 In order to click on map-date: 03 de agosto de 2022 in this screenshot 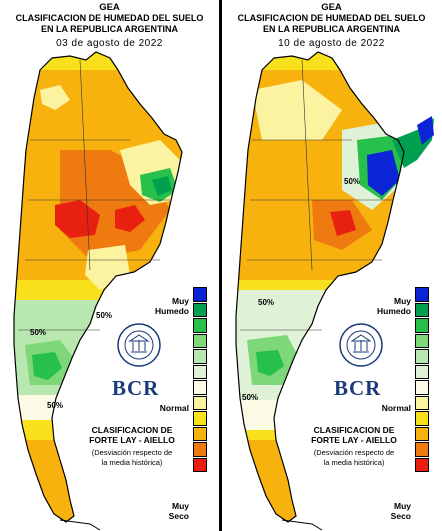, I will do `click(109, 43)`.